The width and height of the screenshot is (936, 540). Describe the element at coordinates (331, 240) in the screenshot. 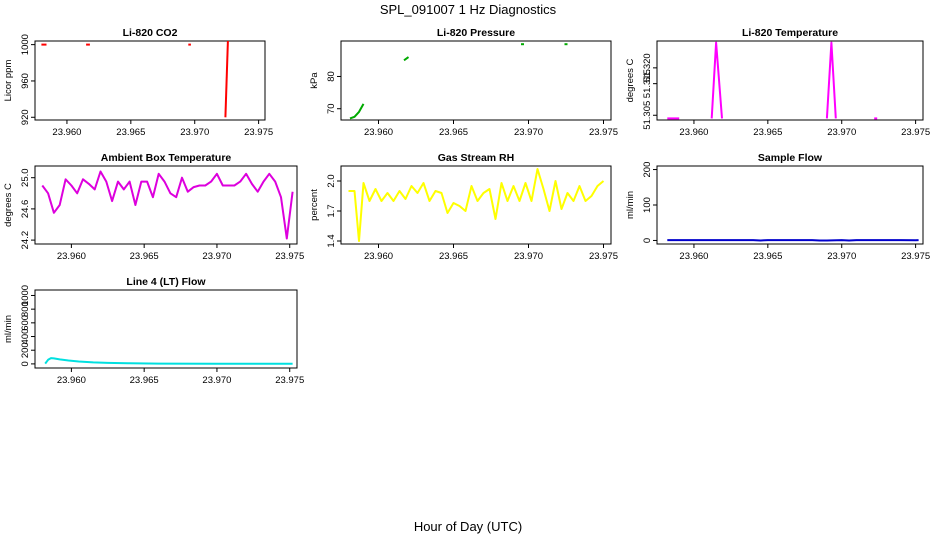

I see `y-tick-label: 1.4` at that location.